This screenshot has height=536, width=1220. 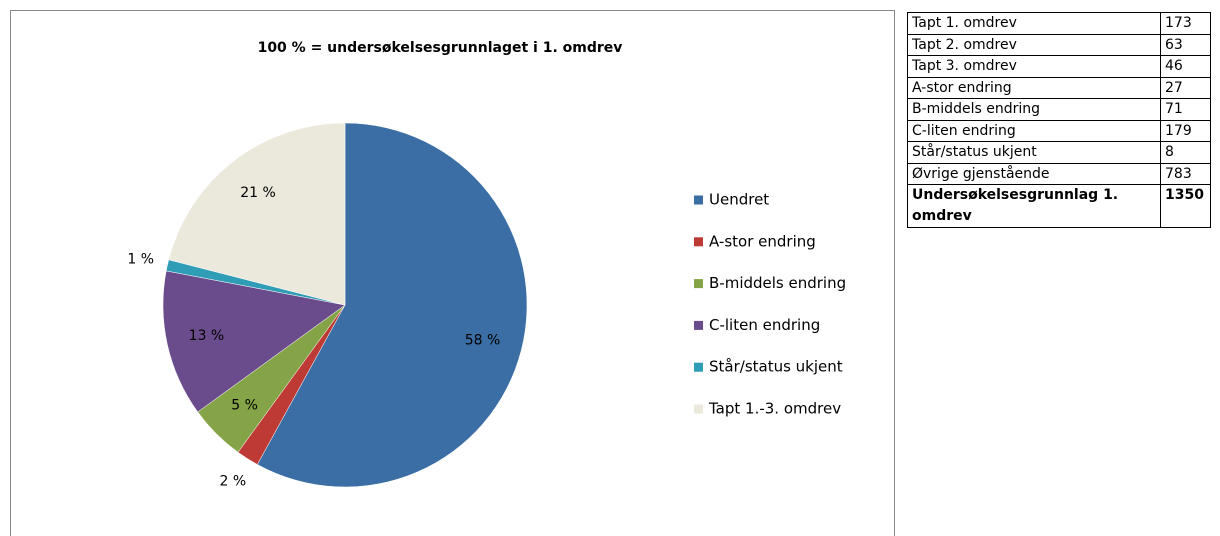 What do you see at coordinates (1034, 206) in the screenshot?
I see `table-cell: Undersøkelsesgrunnlag 1. omdrev` at bounding box center [1034, 206].